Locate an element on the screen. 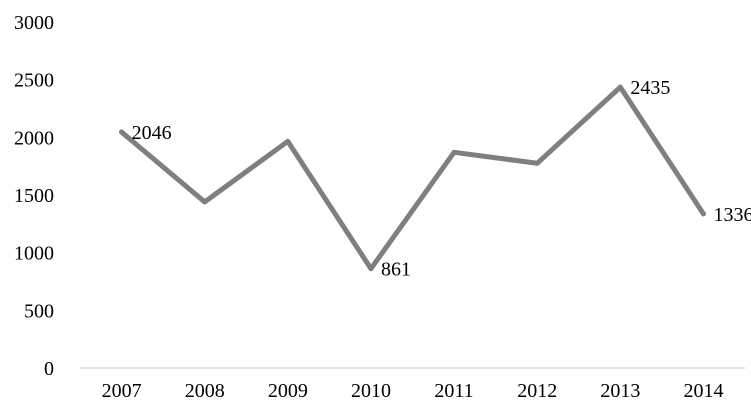 This screenshot has width=751, height=405. y-axis-tick-labels: 0 500 1000 1500 2000 2500 3000 is located at coordinates (34, 196).